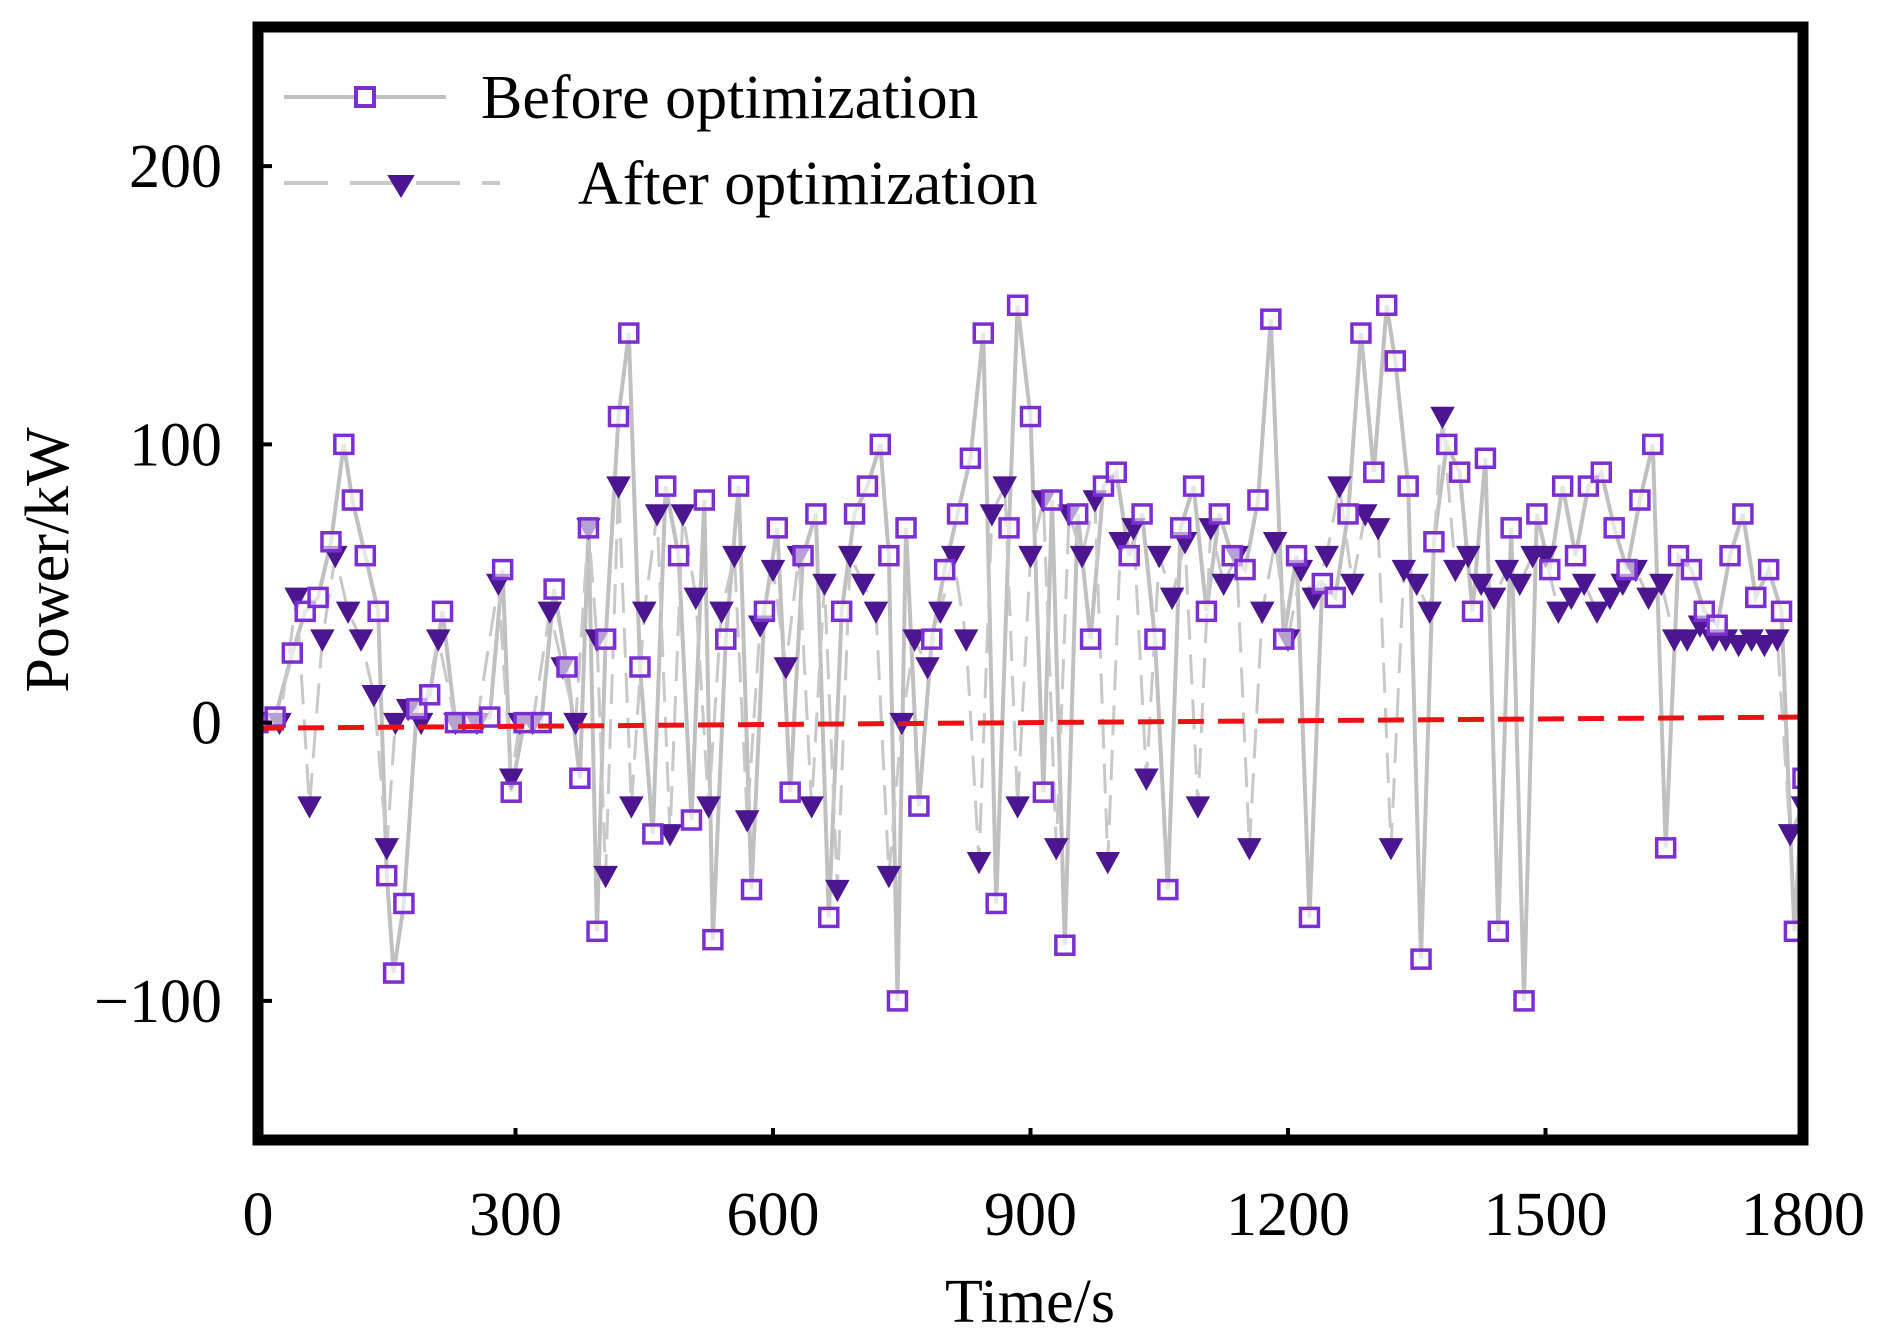  What do you see at coordinates (730, 98) in the screenshot?
I see `legend-before-label: Before optimization` at bounding box center [730, 98].